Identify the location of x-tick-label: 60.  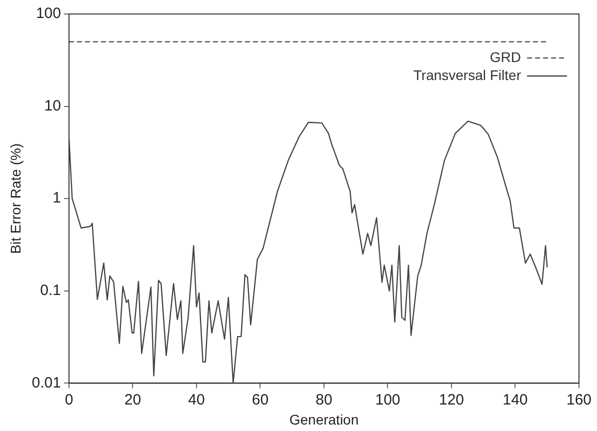
(260, 399).